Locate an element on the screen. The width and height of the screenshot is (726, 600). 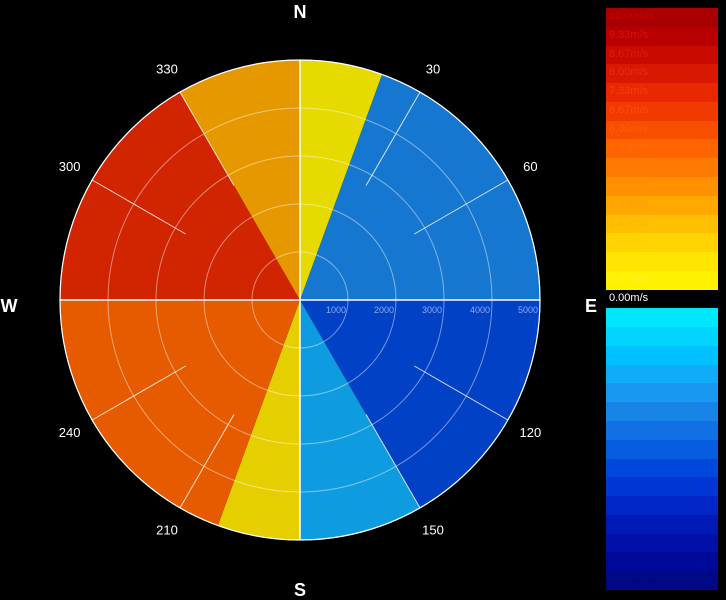
legend-row: -8.67m/s is located at coordinates (662, 543).